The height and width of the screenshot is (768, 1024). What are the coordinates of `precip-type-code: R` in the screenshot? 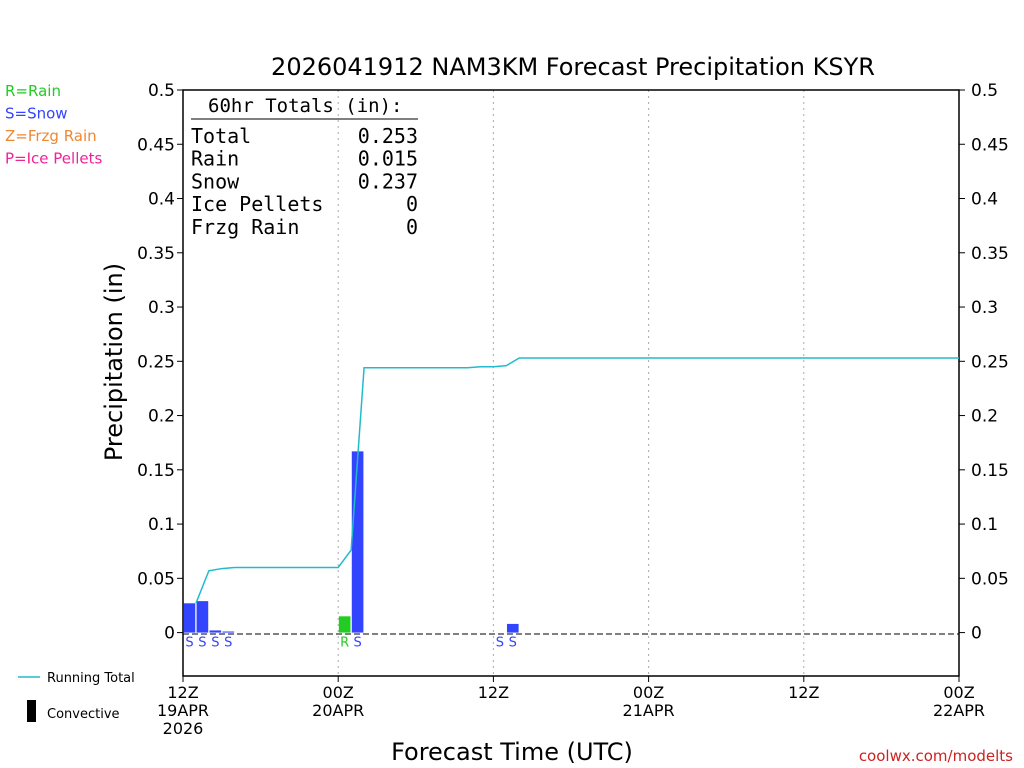 It's located at (344, 643).